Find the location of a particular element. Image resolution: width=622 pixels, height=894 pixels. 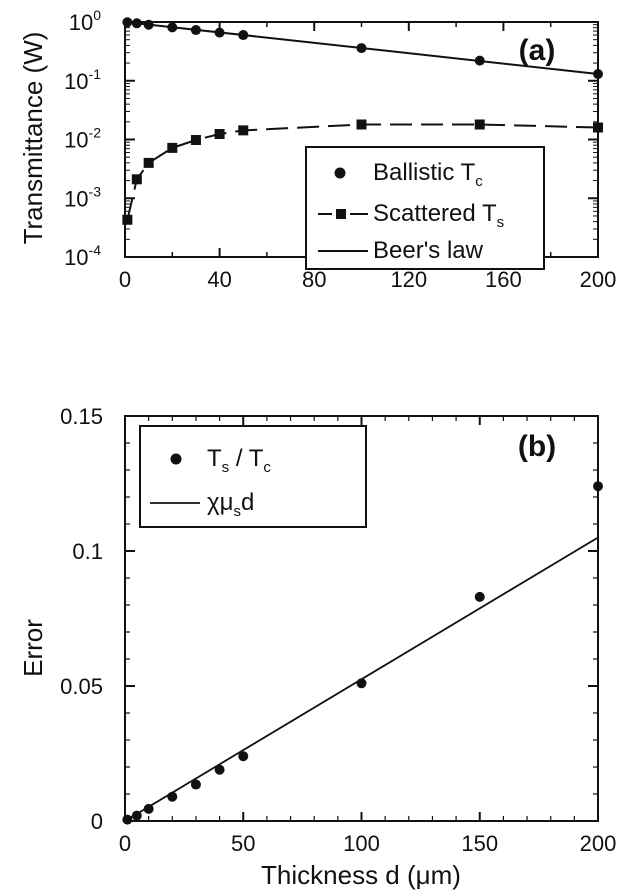

panel-a-y-tick-label: 10⁰ is located at coordinates (85, 21).